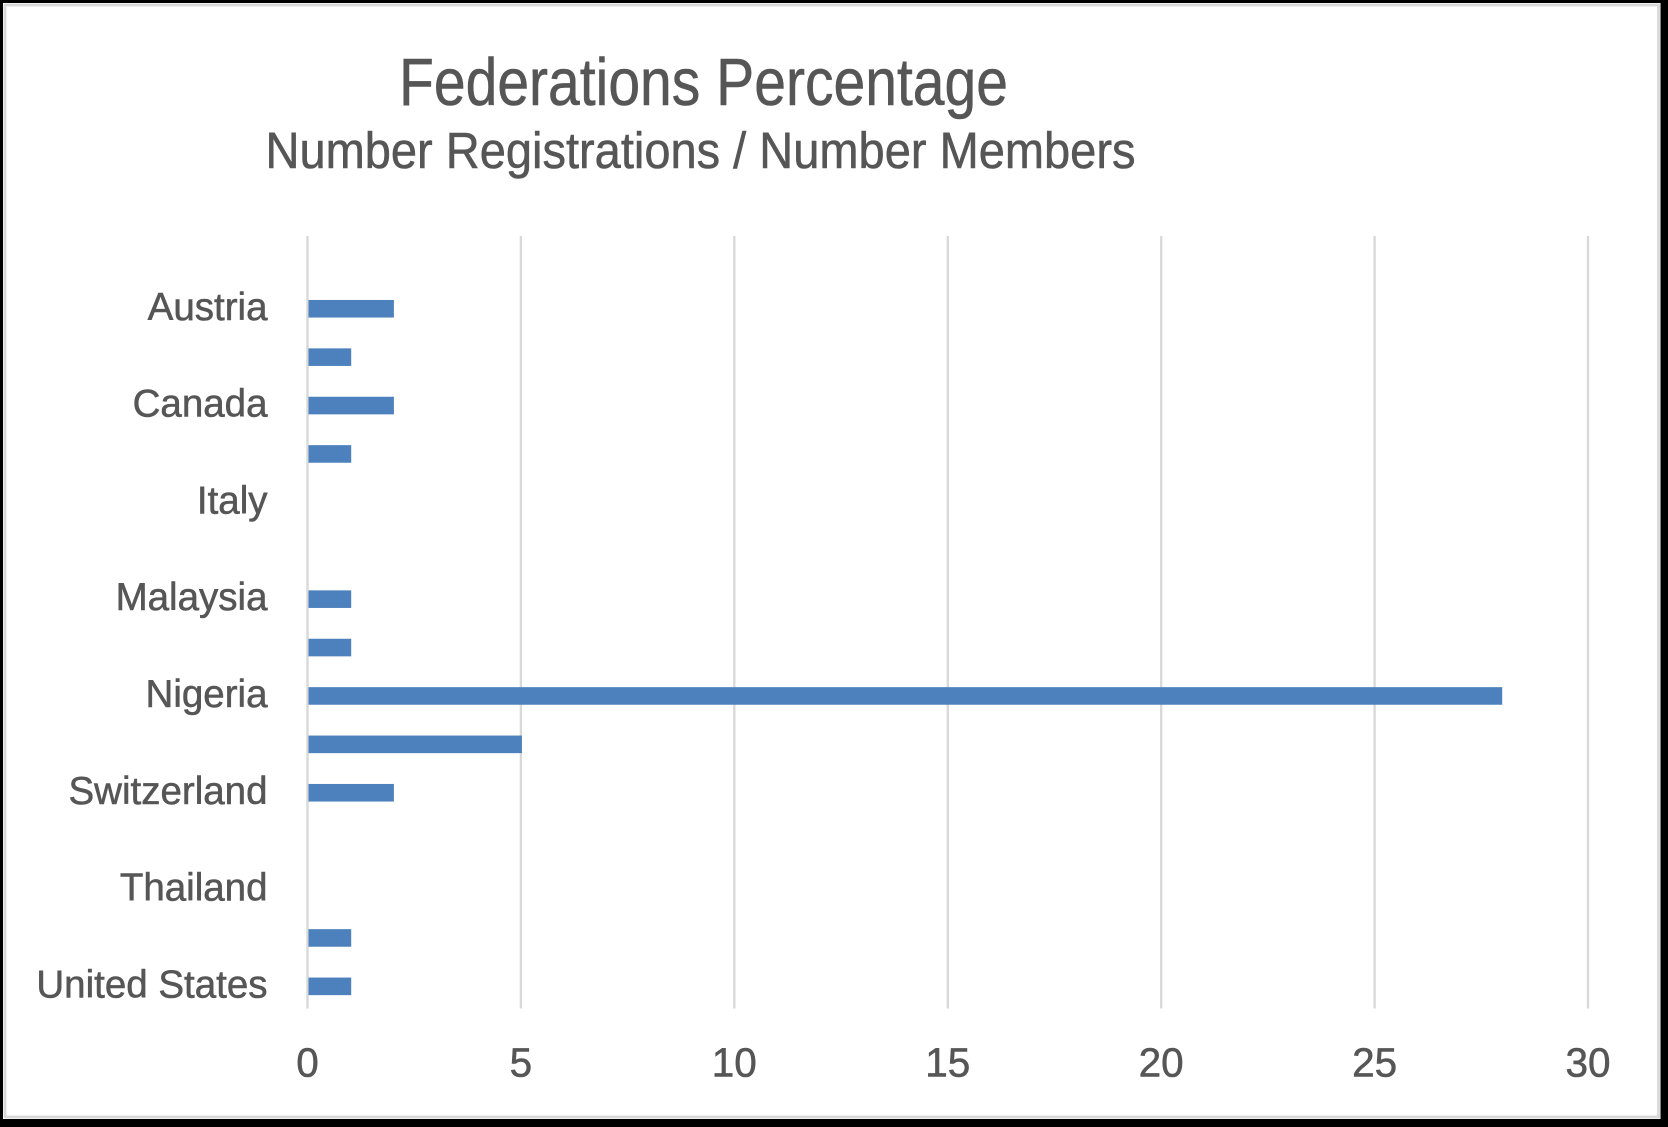  What do you see at coordinates (194, 888) in the screenshot?
I see `svg-text: Thailand` at bounding box center [194, 888].